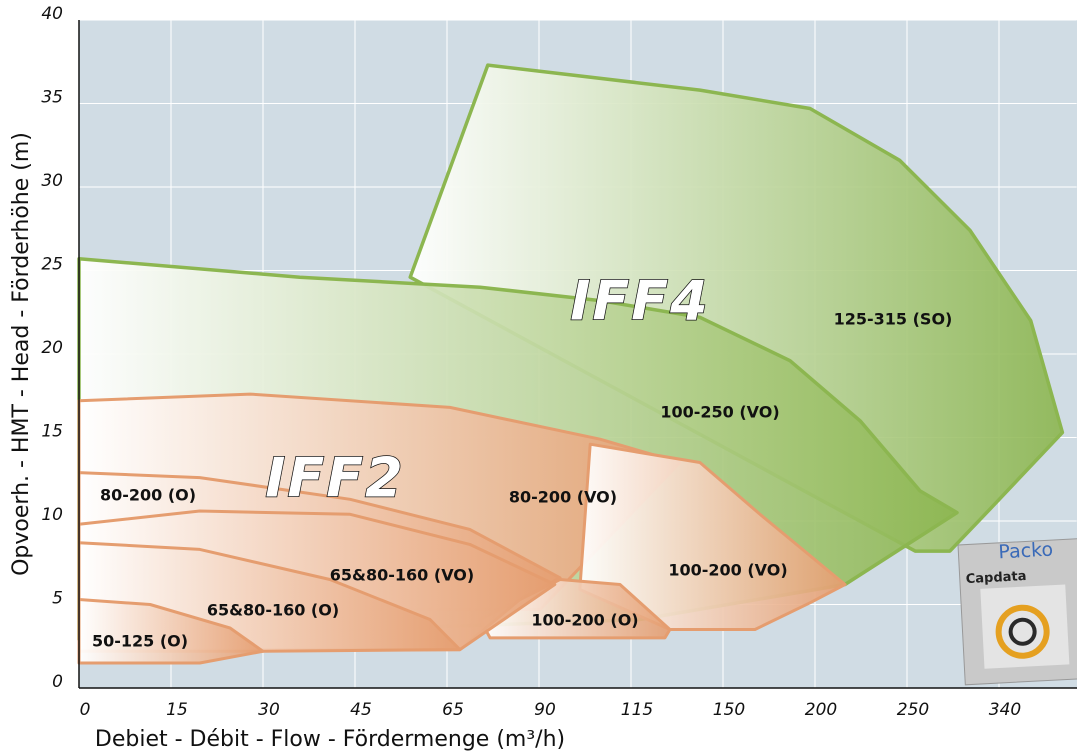 Image resolution: width=1077 pixels, height=753 pixels. Describe the element at coordinates (21, 354) in the screenshot. I see `y-axis-title: Opvoerh. - HMT - Head - Förderhöhe (m)` at that location.